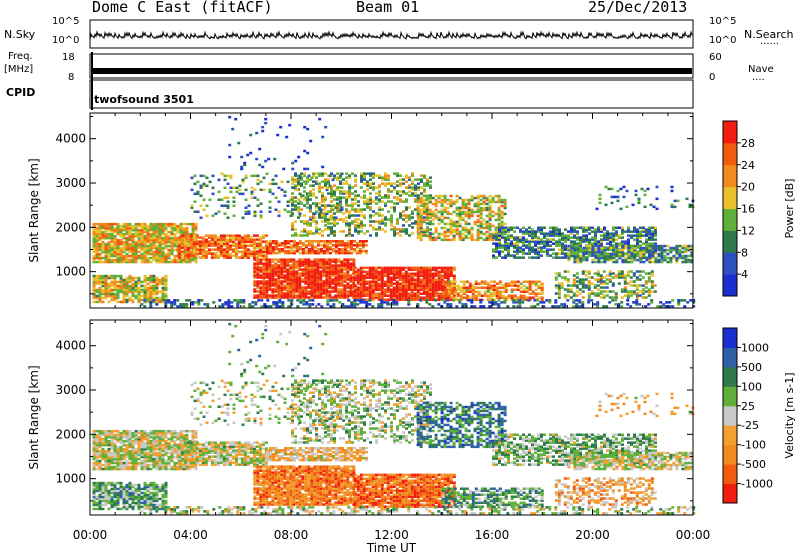 This screenshot has height=554, width=800. Describe the element at coordinates (182, 8) in the screenshot. I see `station-title: Dome C East (fitACF)` at that location.